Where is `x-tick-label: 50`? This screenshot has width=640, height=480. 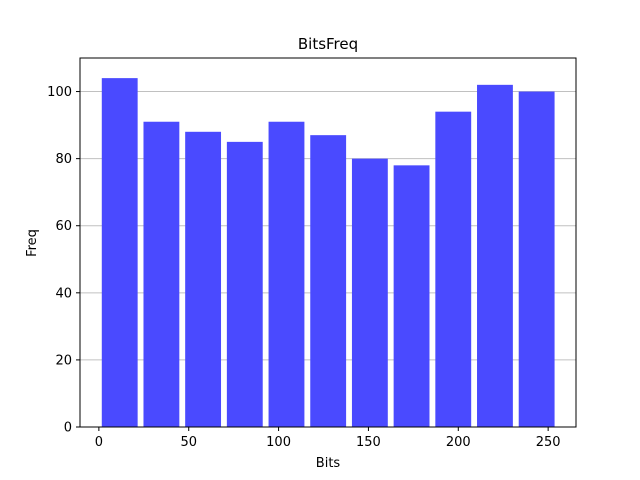
x-tick-label: 50 is located at coordinates (188, 442).